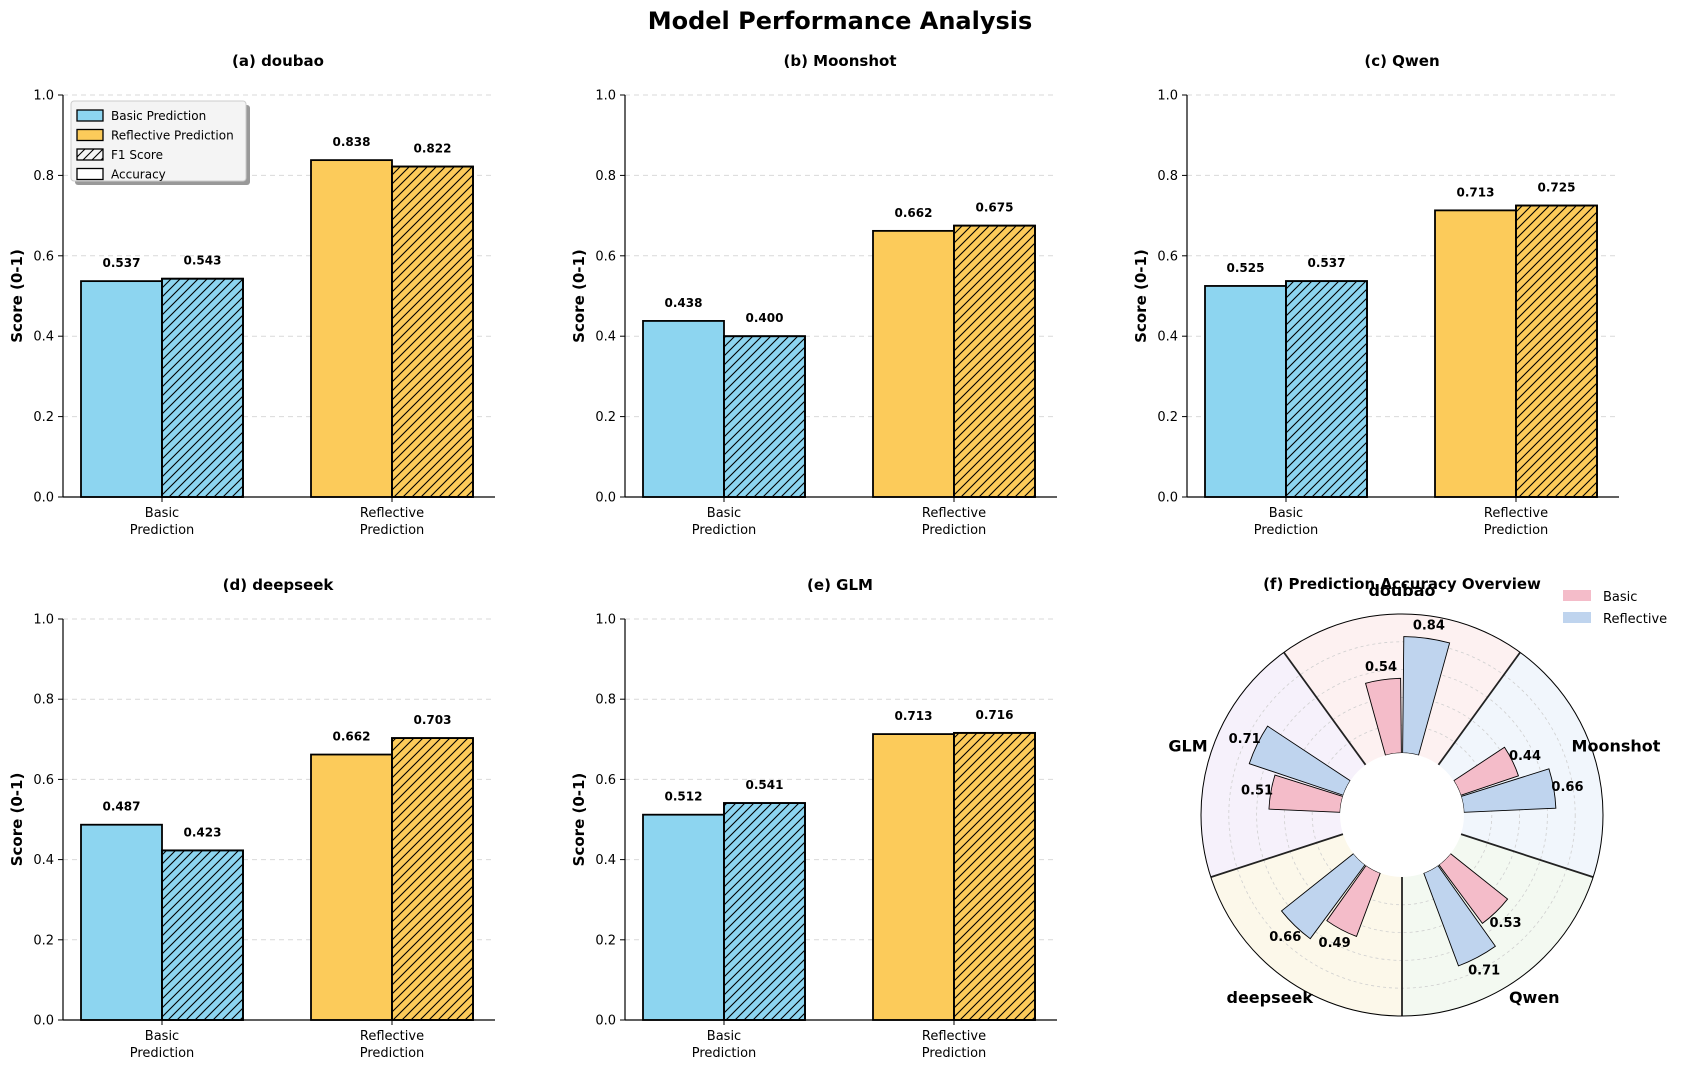  Describe the element at coordinates (1402, 714) in the screenshot. I see `polar-sector` at that location.